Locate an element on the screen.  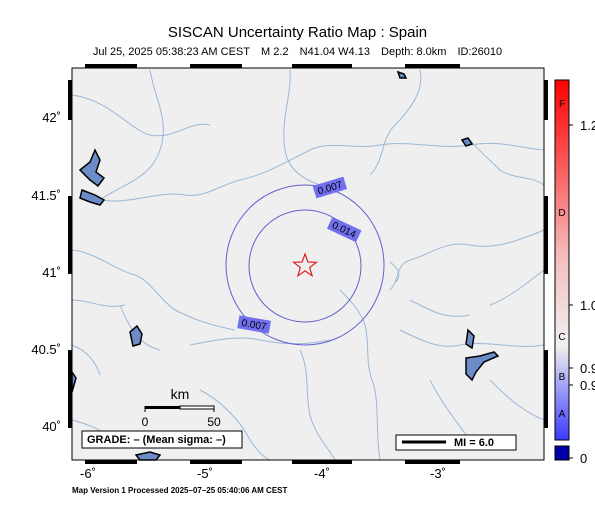
contour-label-outer-bottom: 0.007 is located at coordinates (254, 325).